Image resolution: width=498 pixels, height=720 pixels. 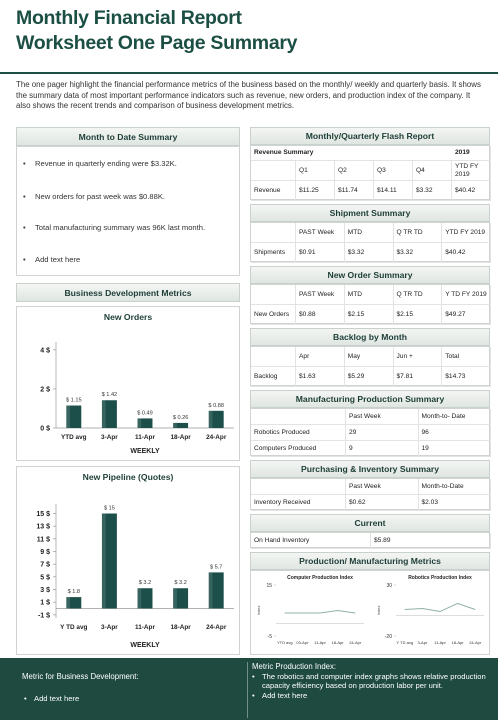 What do you see at coordinates (382, 449) in the screenshot?
I see `table-cell: 9` at bounding box center [382, 449].